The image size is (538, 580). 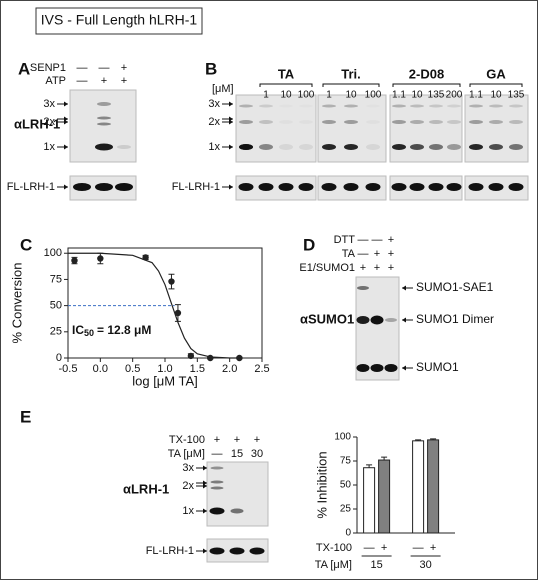 I want to click on y-axis-label: % Conversion, so click(x=16, y=303).